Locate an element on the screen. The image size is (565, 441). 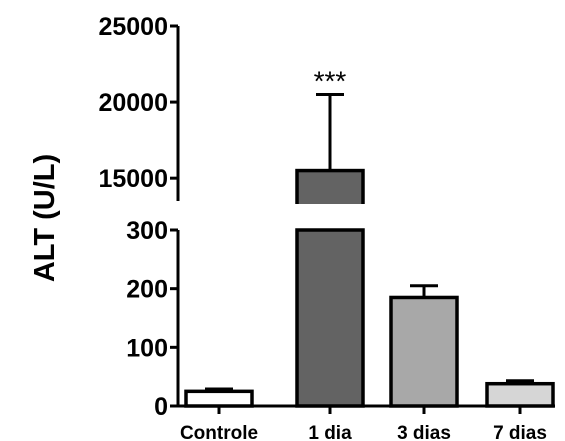
significance-label: *** is located at coordinates (330, 80).